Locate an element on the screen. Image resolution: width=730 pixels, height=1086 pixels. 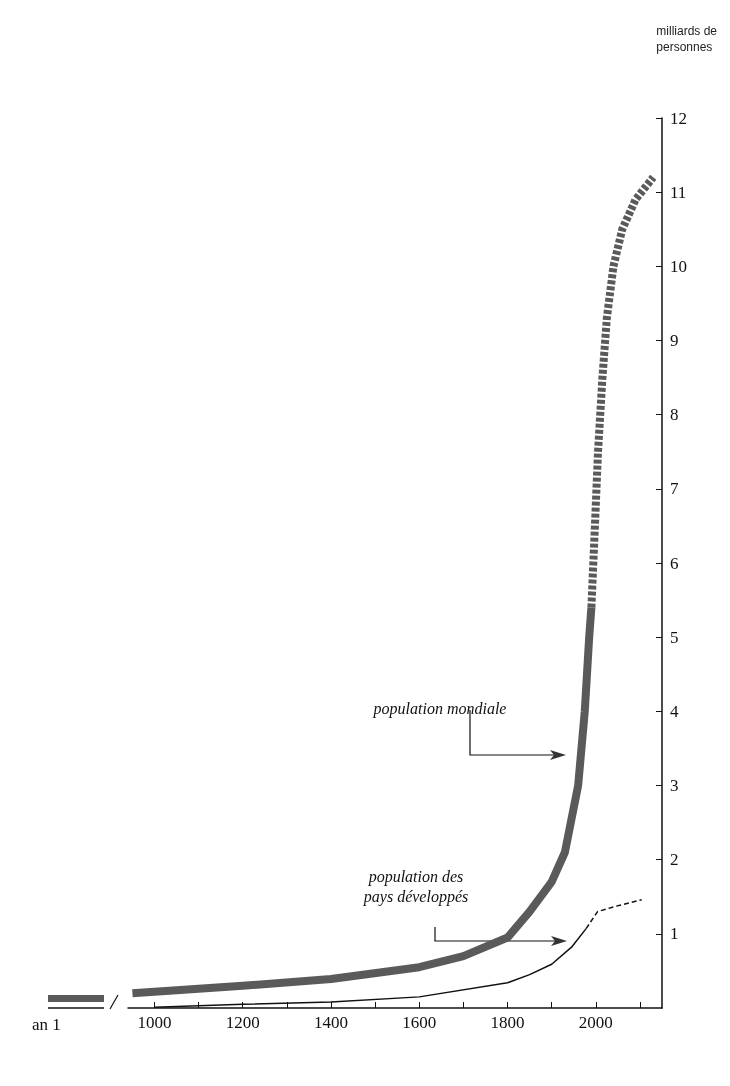
y-tick-label: 3 is located at coordinates (674, 785).